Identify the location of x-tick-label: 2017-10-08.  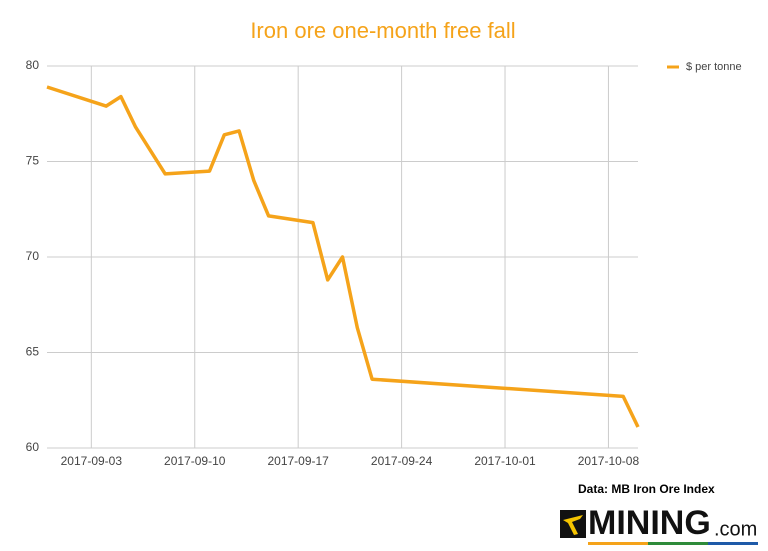
(609, 461).